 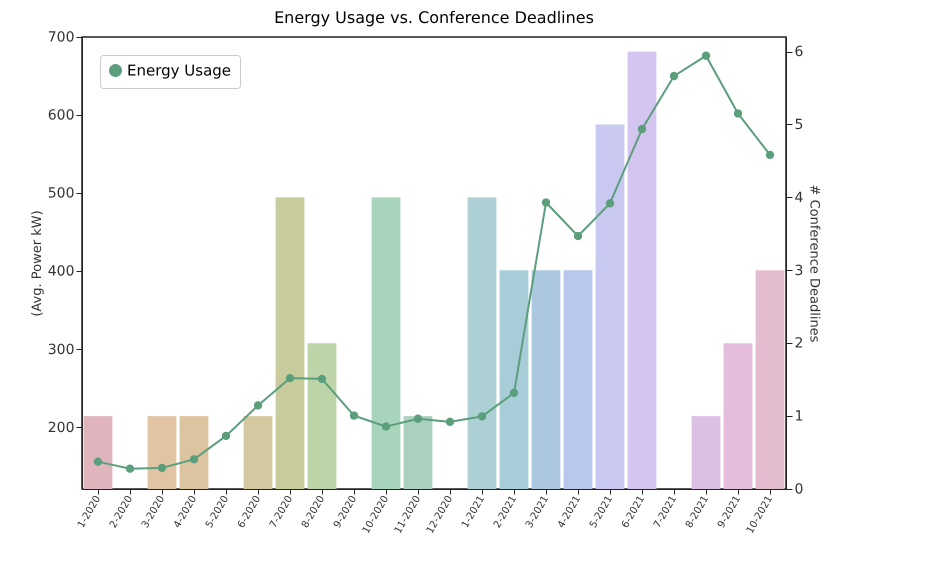 What do you see at coordinates (61, 38) in the screenshot?
I see `y-tick-label: 700` at bounding box center [61, 38].